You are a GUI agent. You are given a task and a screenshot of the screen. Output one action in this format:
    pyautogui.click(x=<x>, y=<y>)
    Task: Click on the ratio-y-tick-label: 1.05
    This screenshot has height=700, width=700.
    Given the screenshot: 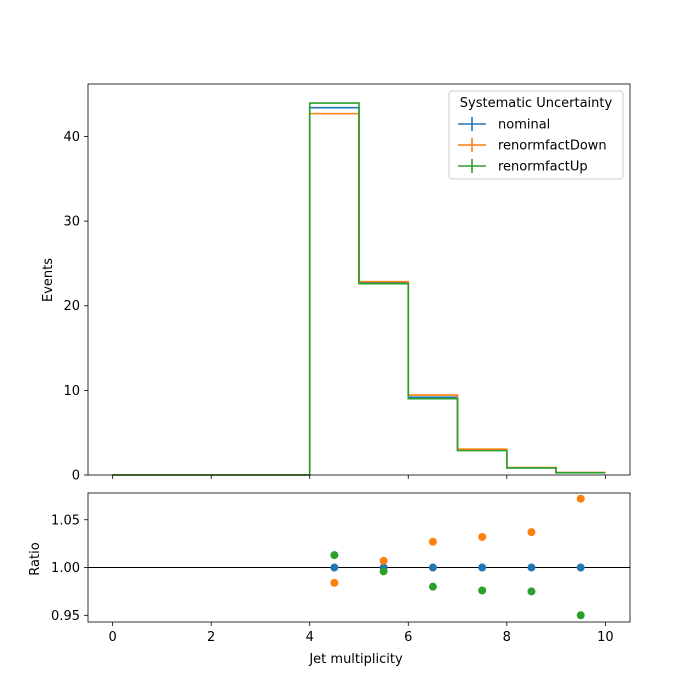 What is the action you would take?
    pyautogui.click(x=65, y=520)
    